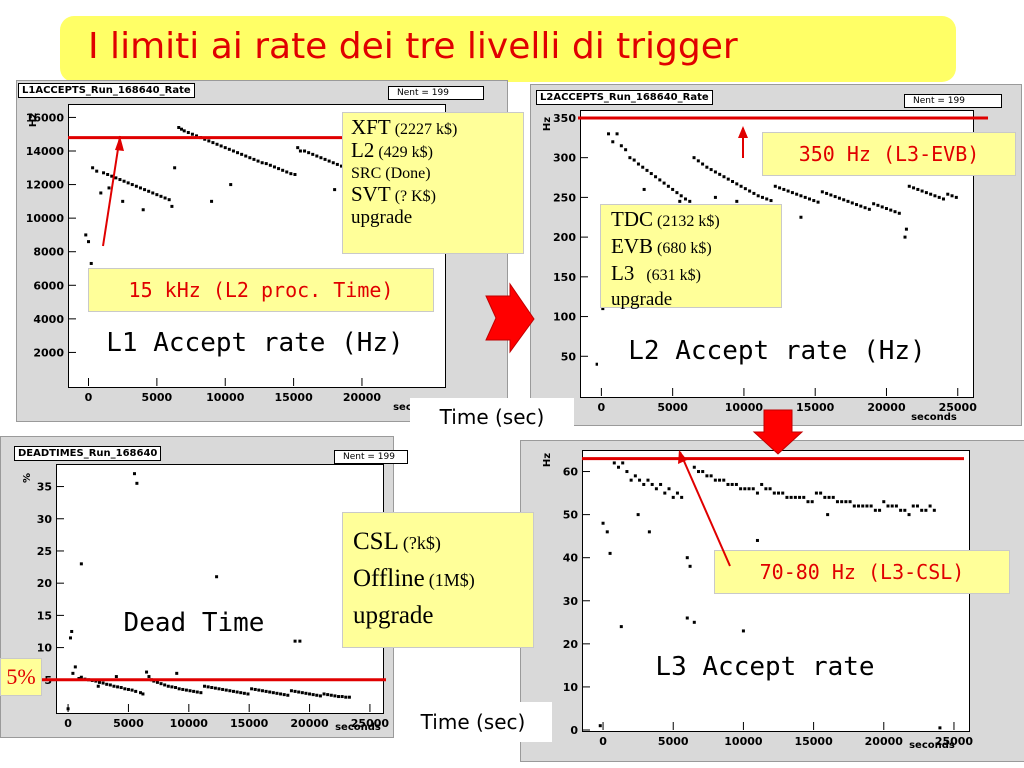  I want to click on l2-hist-name: L2ACCEPTS_Run_168640_Rate, so click(624, 97).